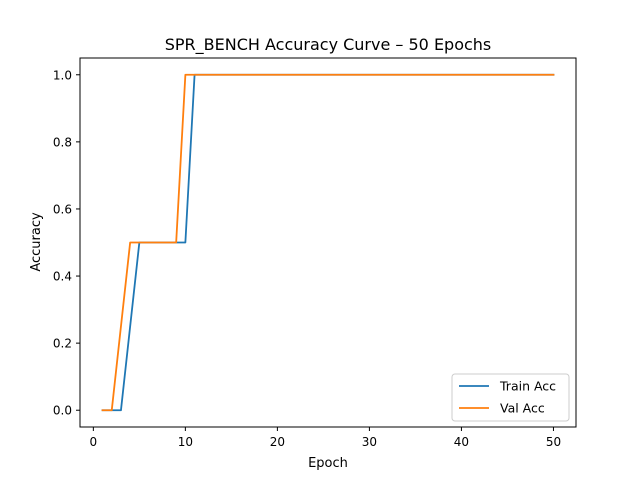  What do you see at coordinates (553, 442) in the screenshot?
I see `x-tick-label: 50` at bounding box center [553, 442].